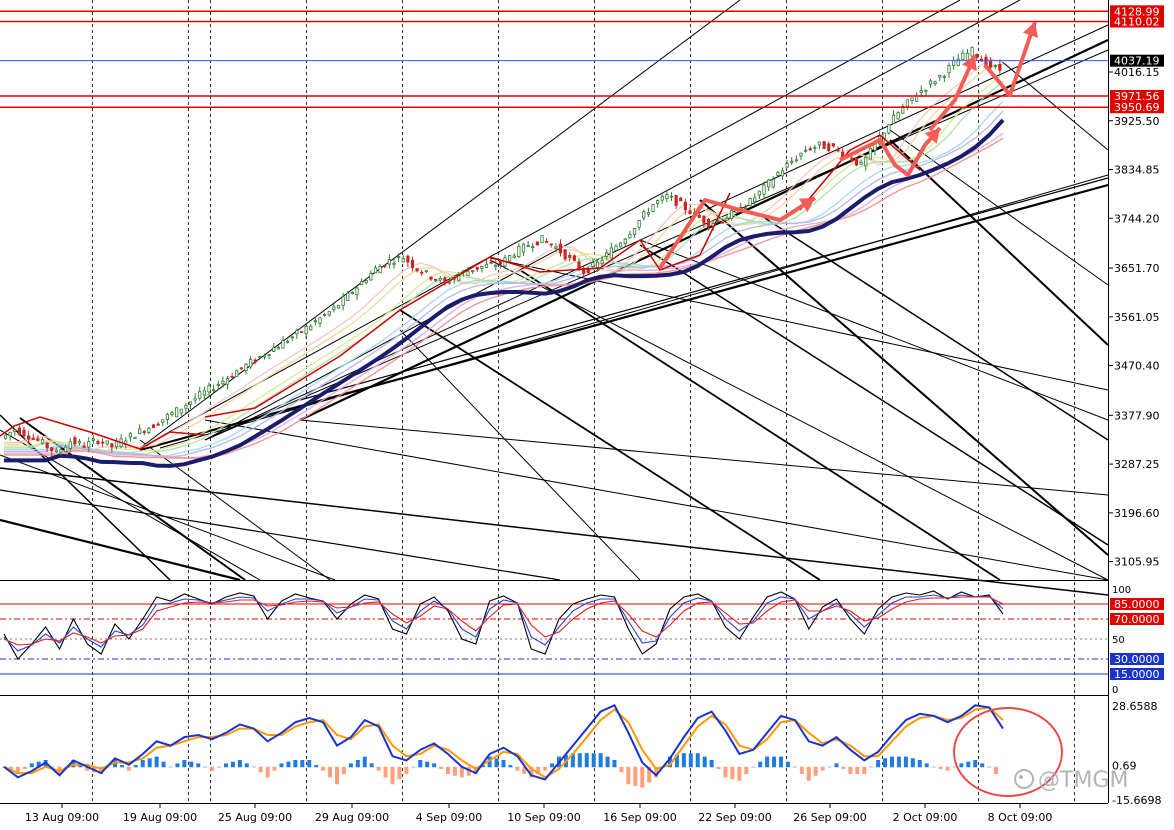 The width and height of the screenshot is (1174, 830). I want to click on price-tick-label-4: 3651.70, so click(1137, 268).